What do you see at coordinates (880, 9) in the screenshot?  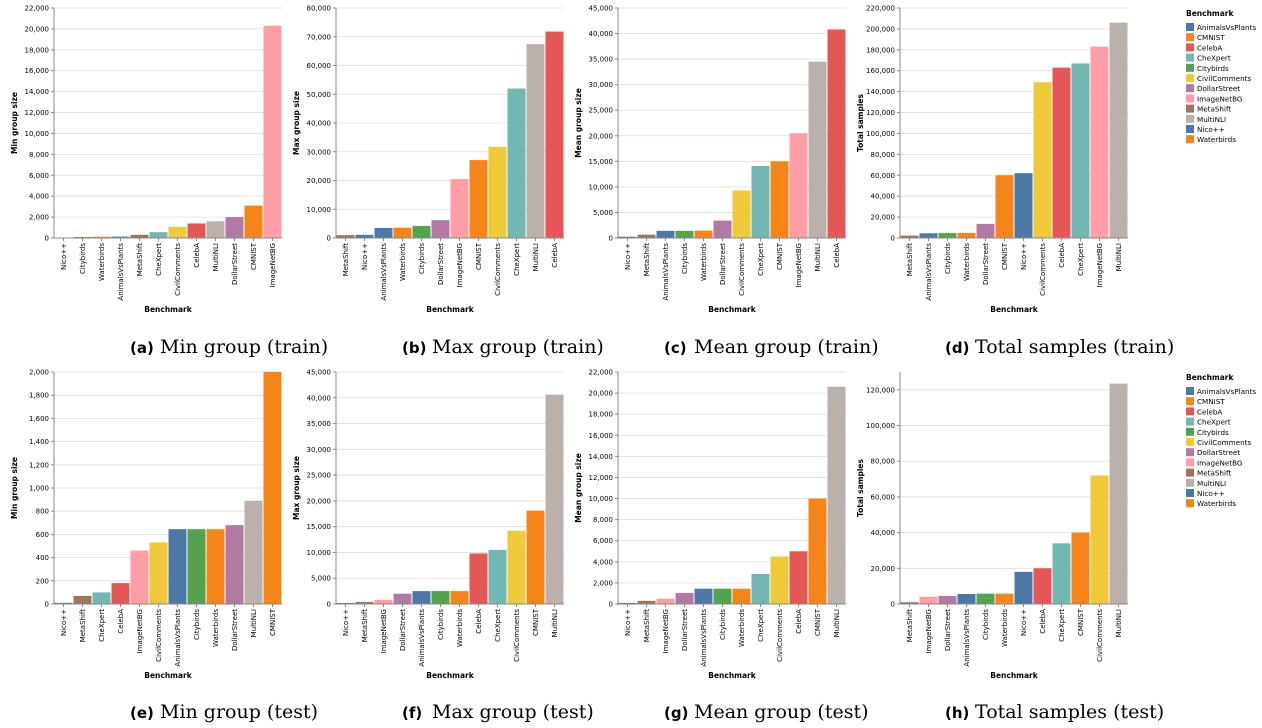 I see `y-tick-label: 220,000` at bounding box center [880, 9].